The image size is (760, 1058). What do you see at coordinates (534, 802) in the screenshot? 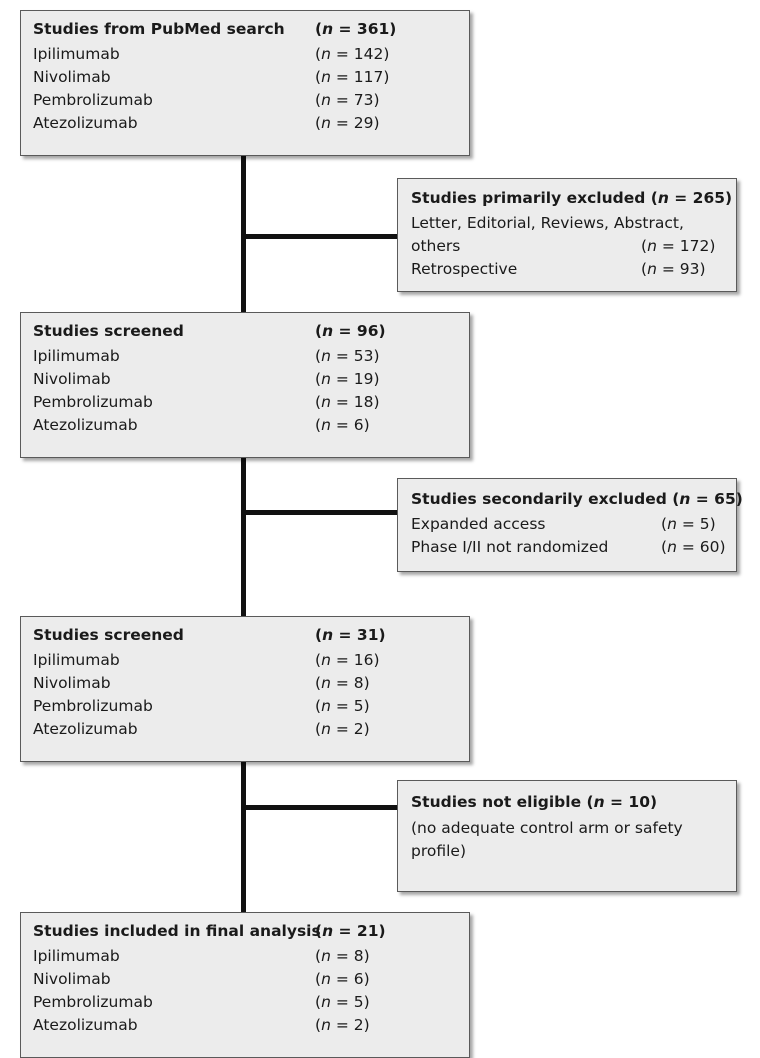
I see `box-title: Studies not eligible (n = 10)` at bounding box center [534, 802].